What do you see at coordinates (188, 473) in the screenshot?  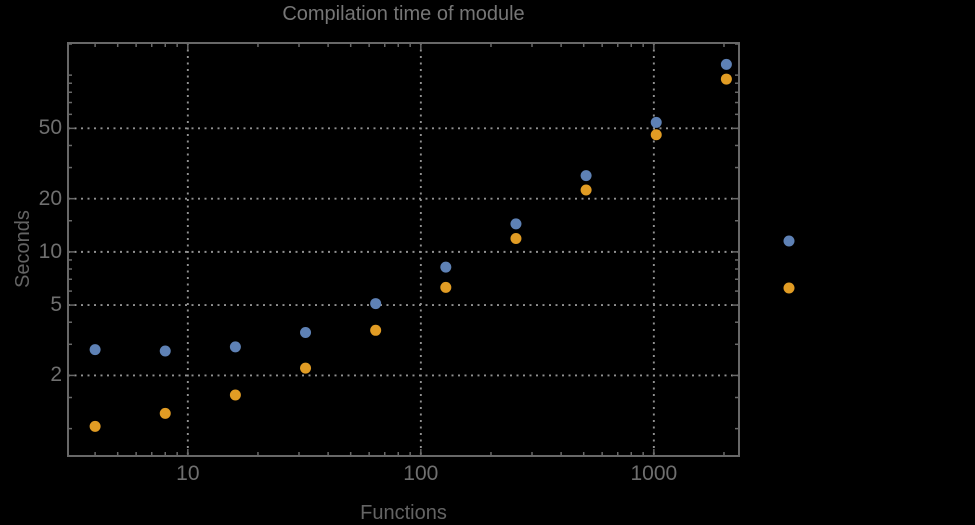 I see `x-tick-label: 10` at bounding box center [188, 473].